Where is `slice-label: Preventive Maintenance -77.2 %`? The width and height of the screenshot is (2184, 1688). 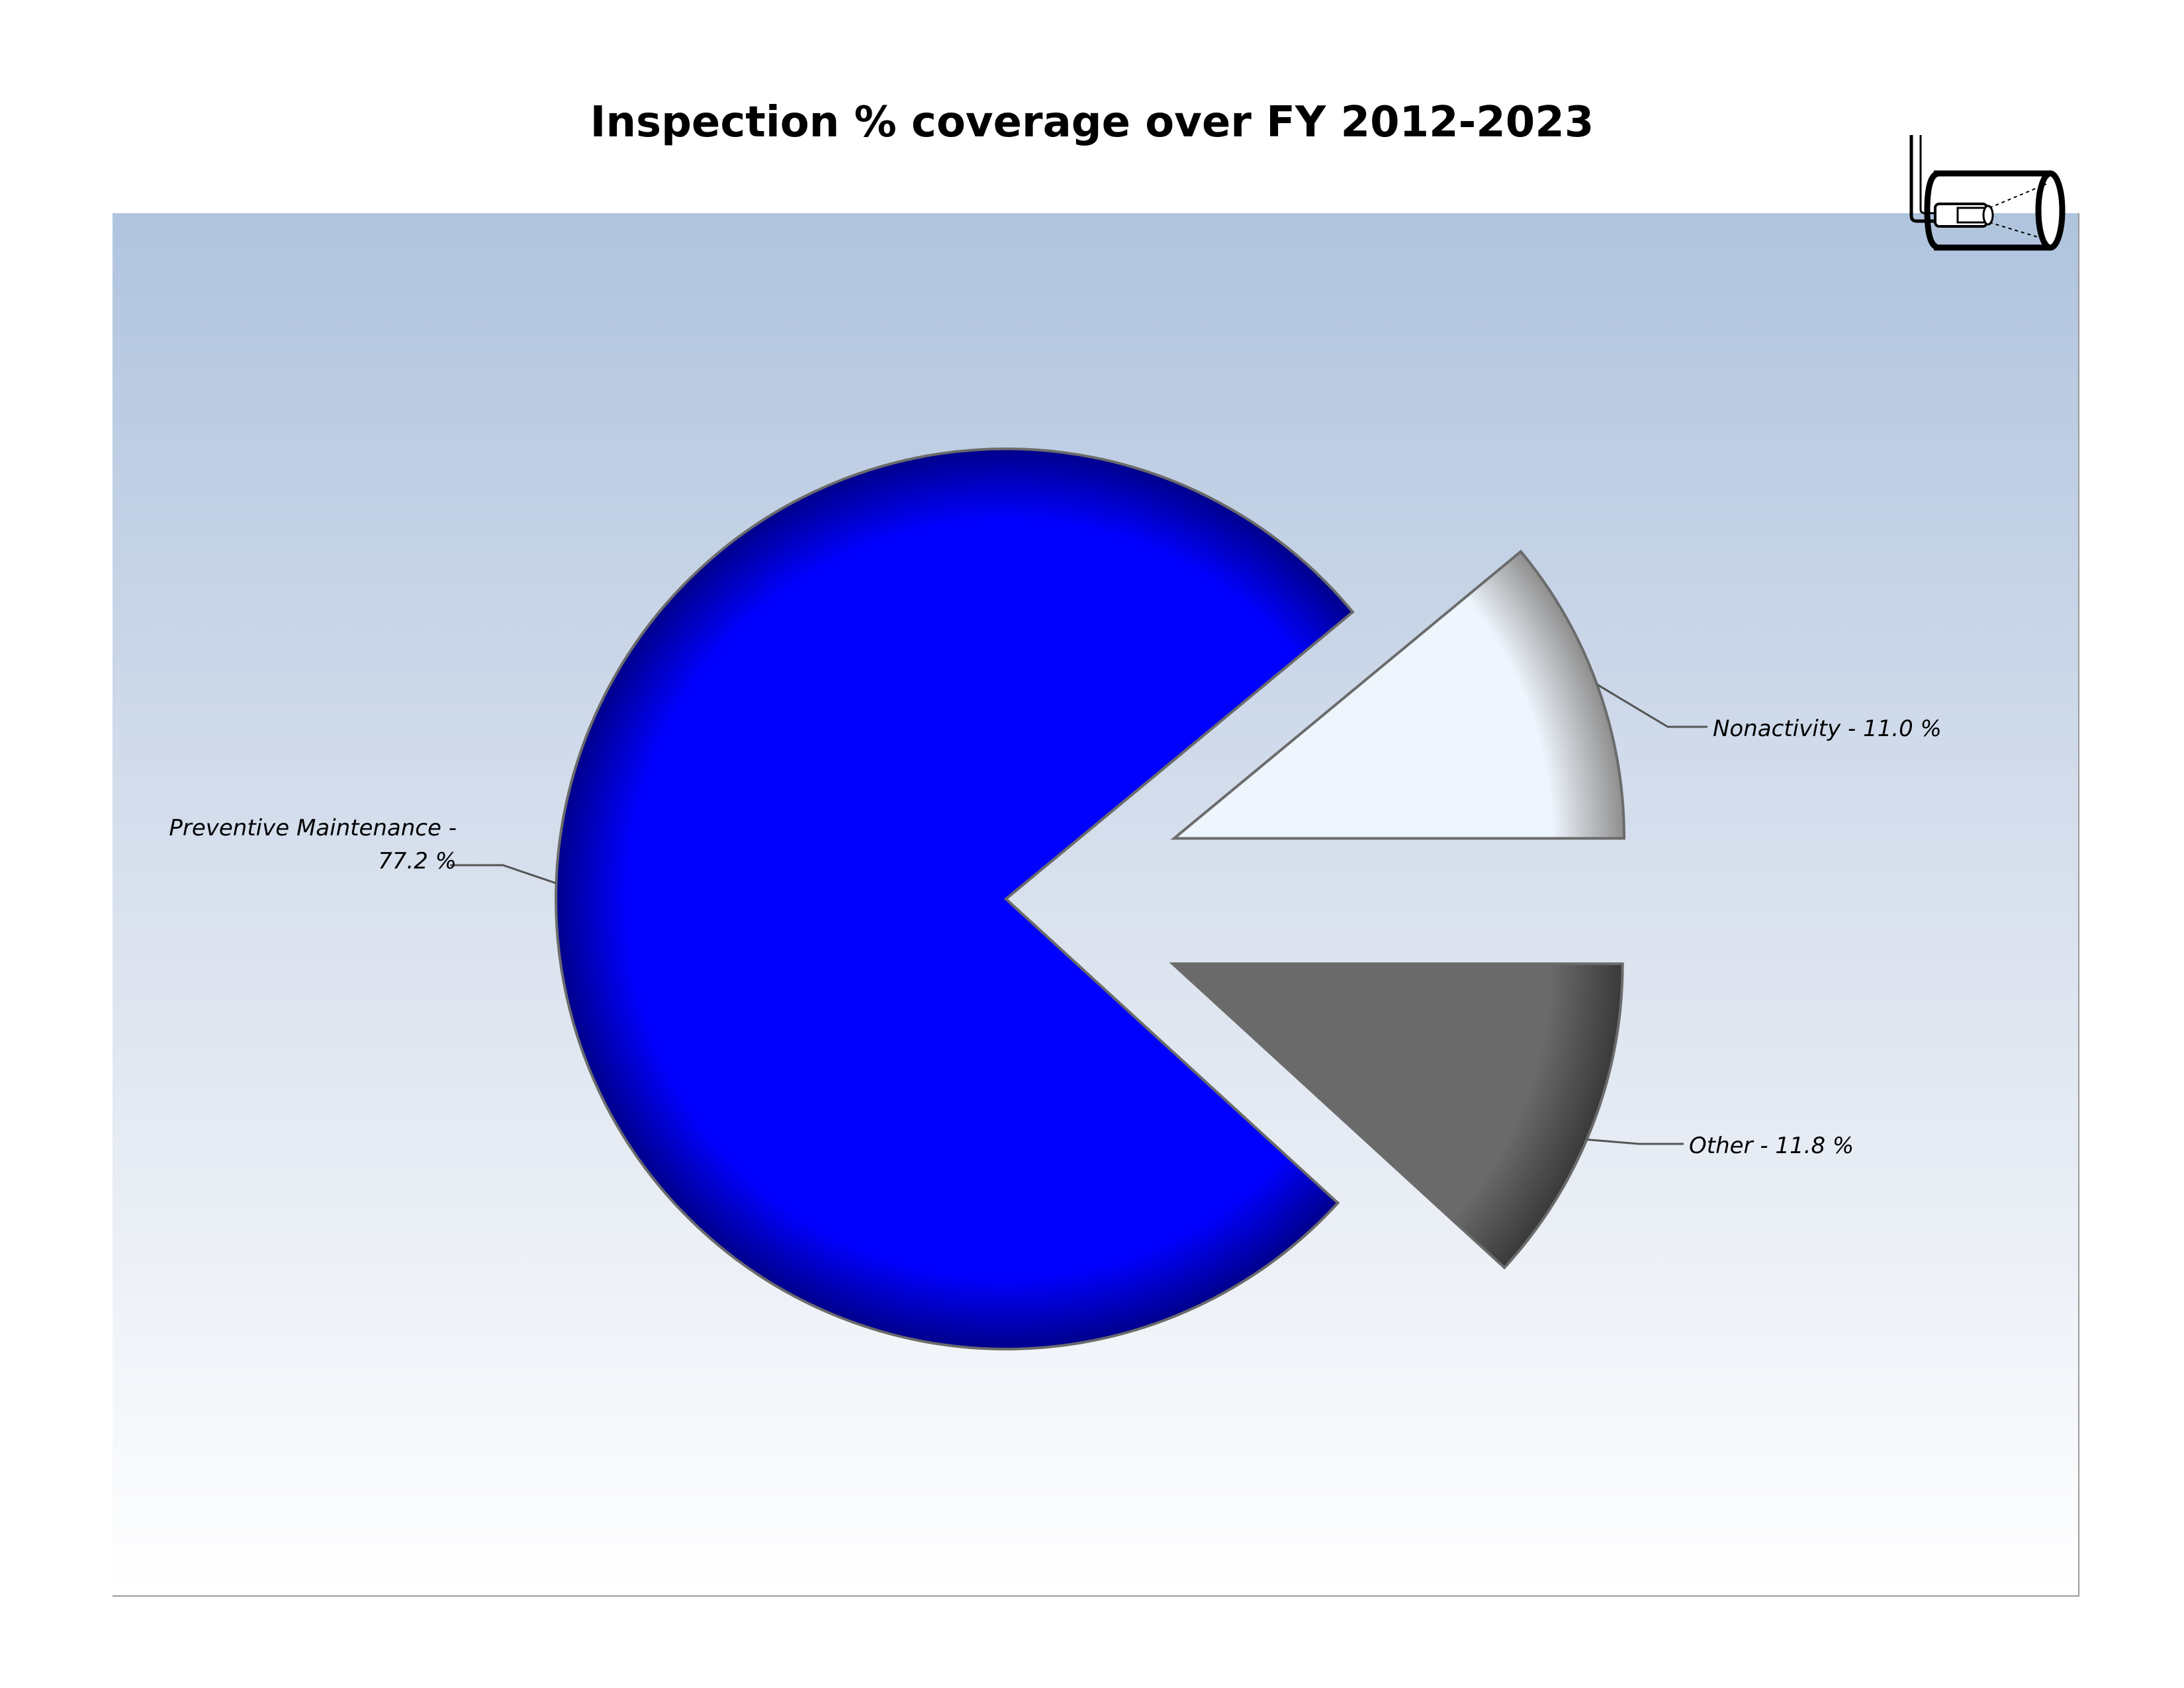
slice-label: Preventive Maintenance -77.2 % is located at coordinates (313, 844).